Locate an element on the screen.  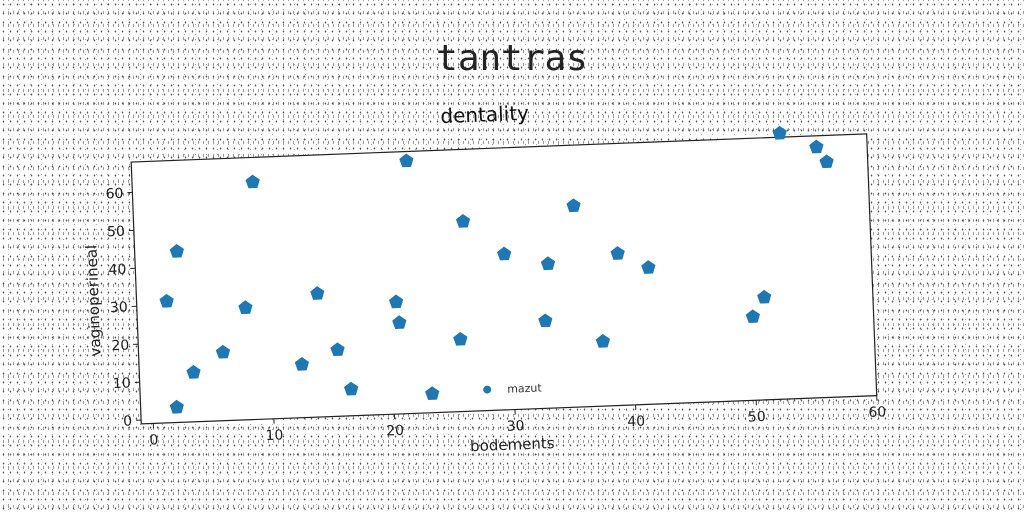
y-tick-label: 50 is located at coordinates (116, 232).